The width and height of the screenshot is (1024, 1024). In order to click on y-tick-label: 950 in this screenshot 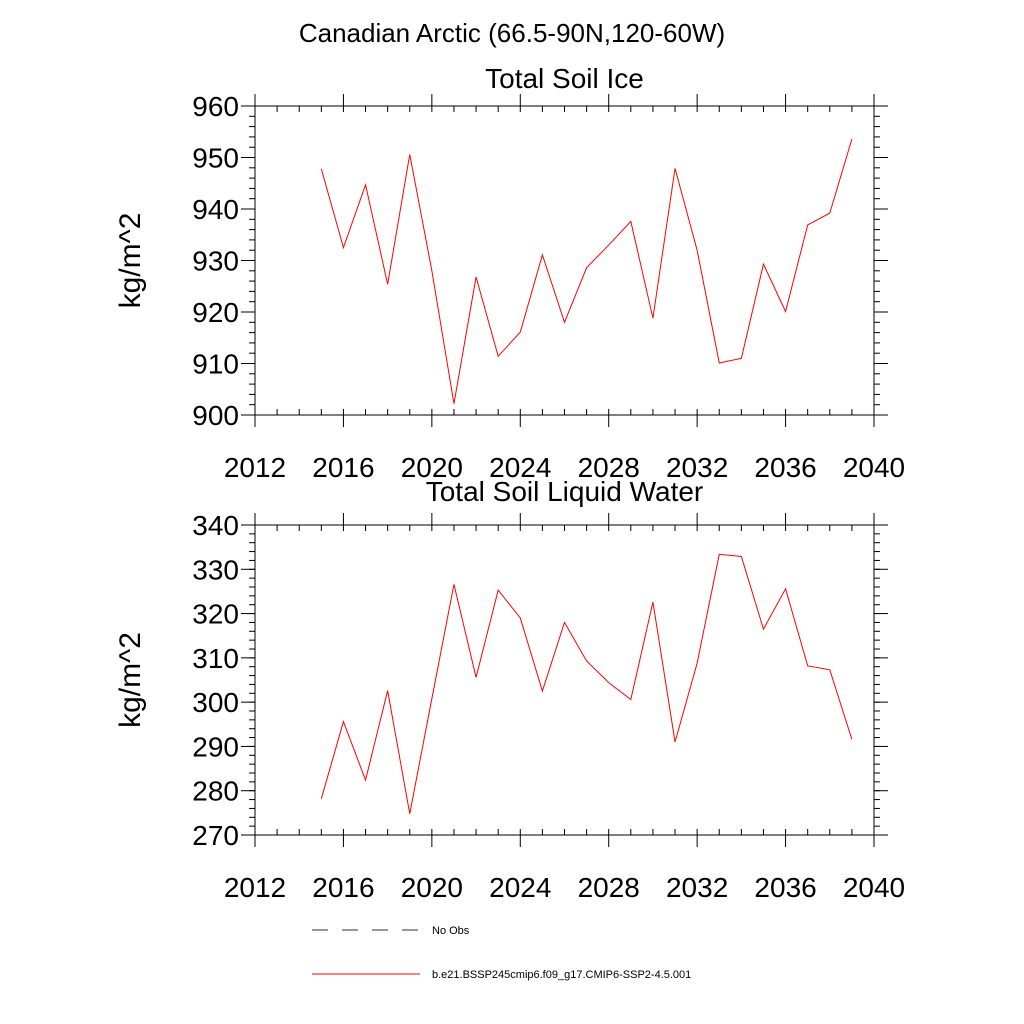, I will do `click(215, 158)`.